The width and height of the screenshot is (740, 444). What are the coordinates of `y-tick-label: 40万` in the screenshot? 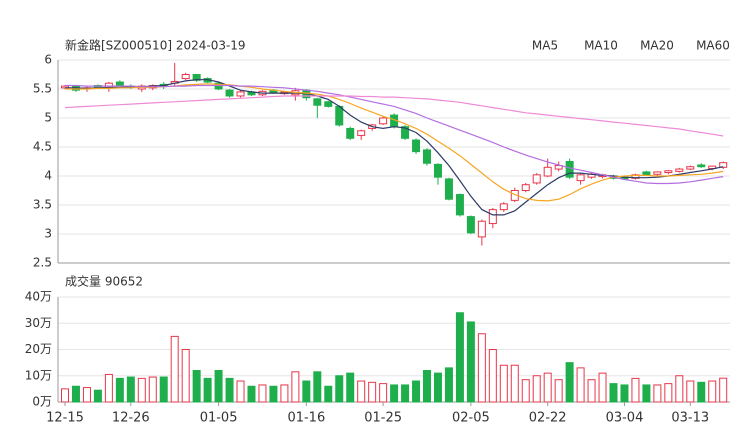 It's located at (38, 297).